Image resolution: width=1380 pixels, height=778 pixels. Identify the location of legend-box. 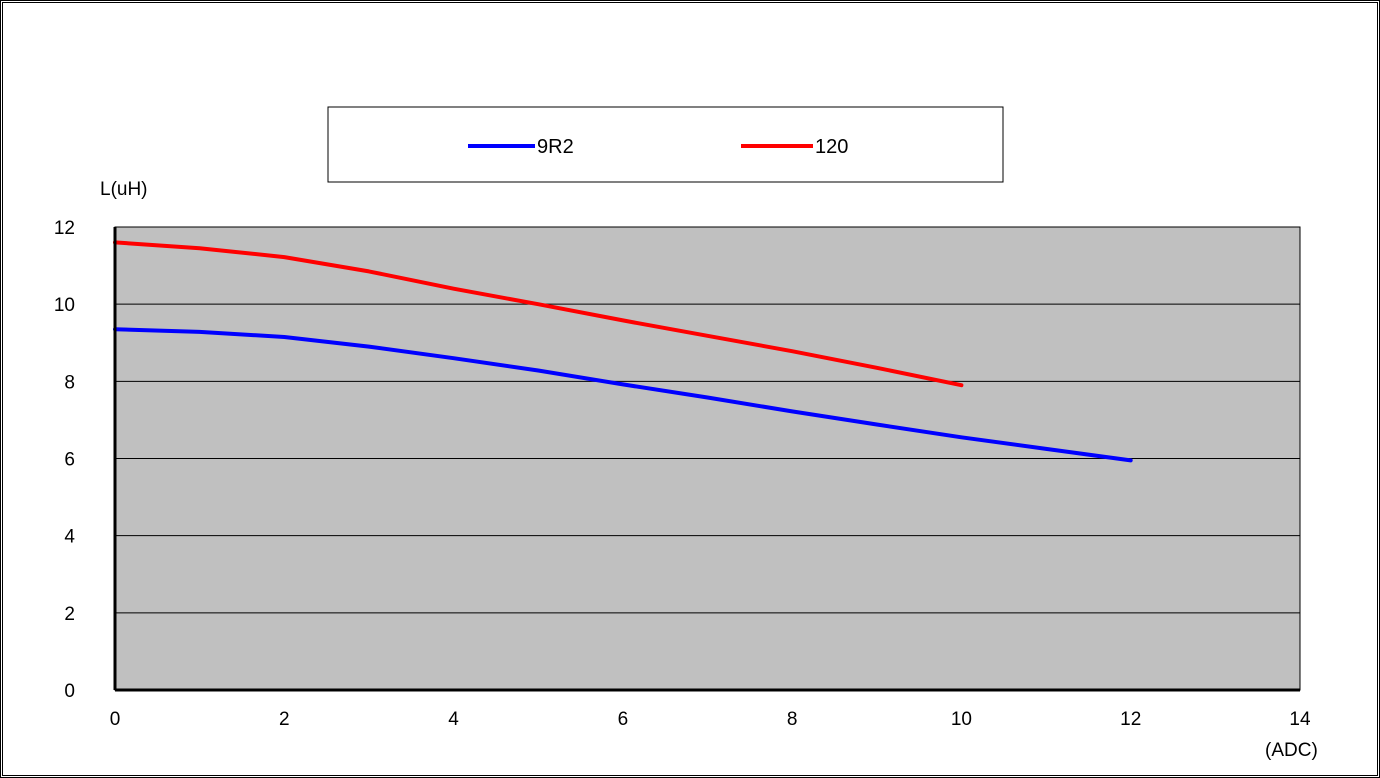
(665, 144).